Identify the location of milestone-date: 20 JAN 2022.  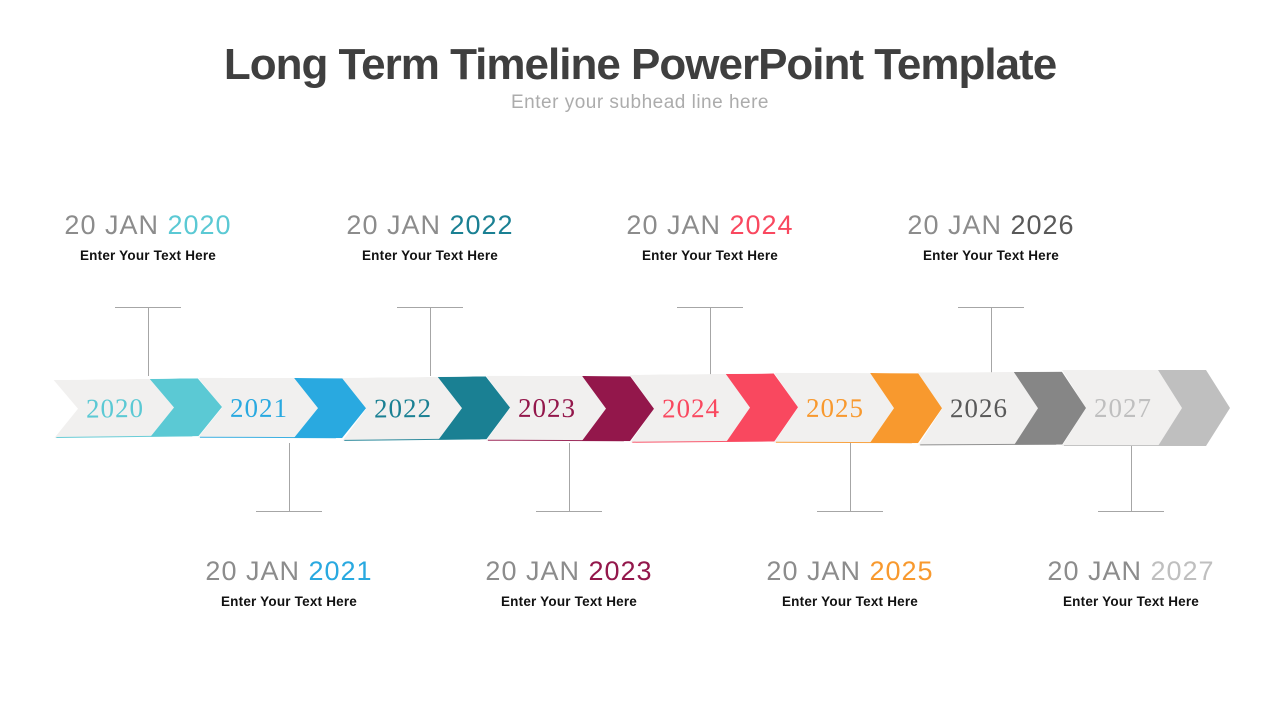
(430, 225).